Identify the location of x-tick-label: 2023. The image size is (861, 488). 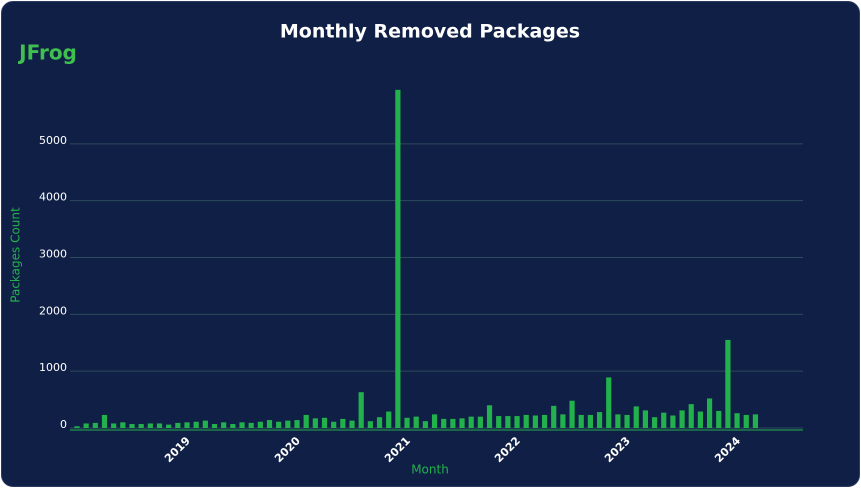
(617, 449).